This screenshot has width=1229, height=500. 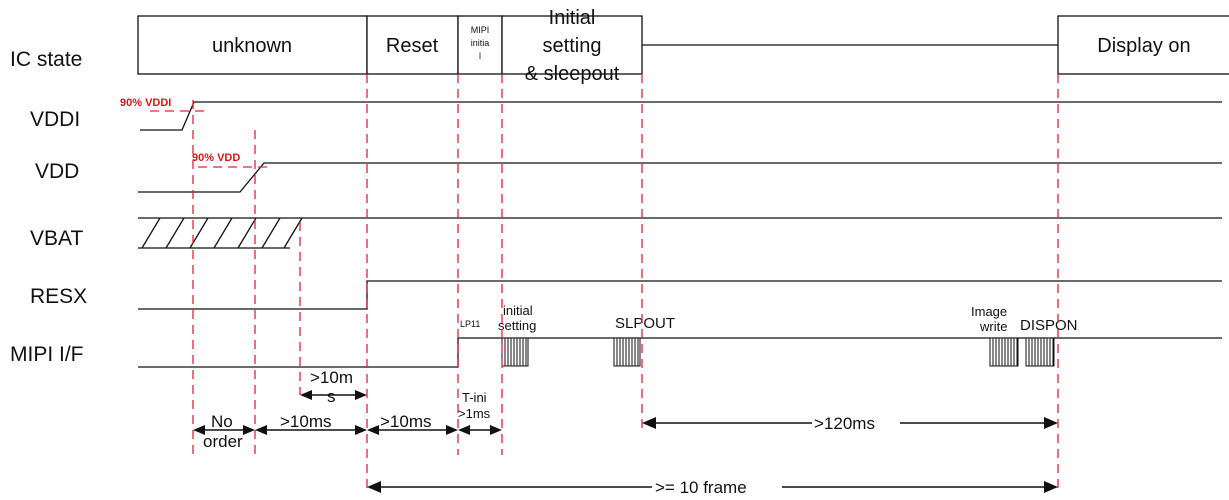 I want to click on event-image-line2: write, so click(x=993, y=326).